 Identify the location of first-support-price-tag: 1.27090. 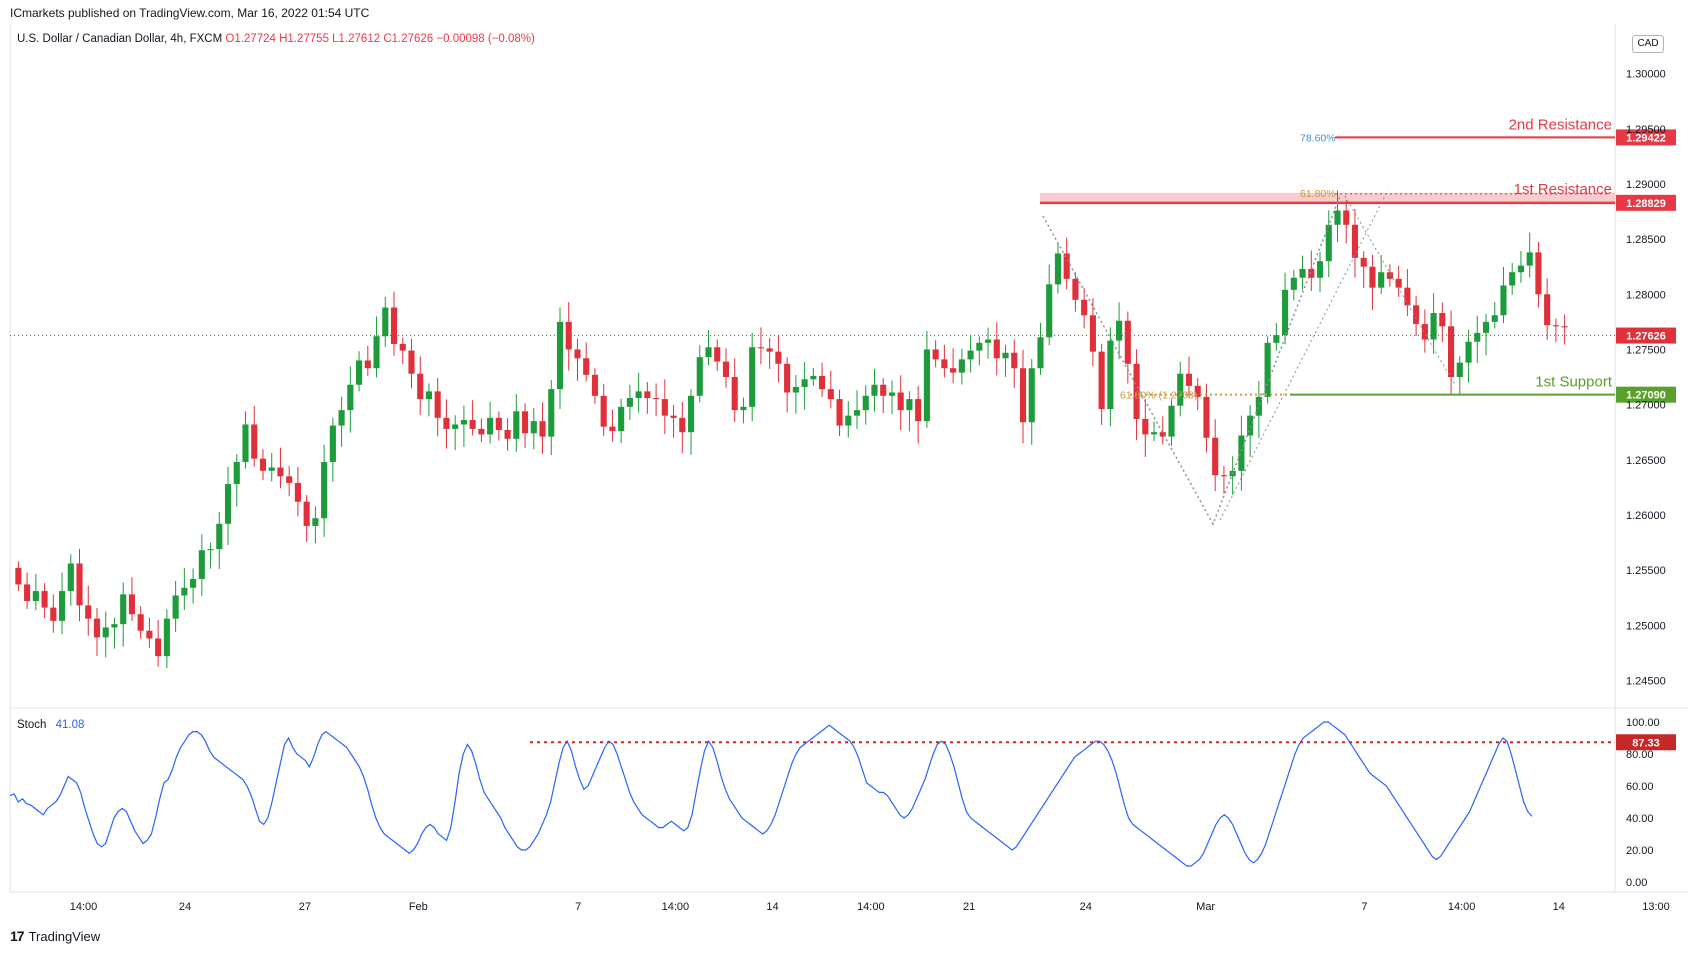
(1646, 396).